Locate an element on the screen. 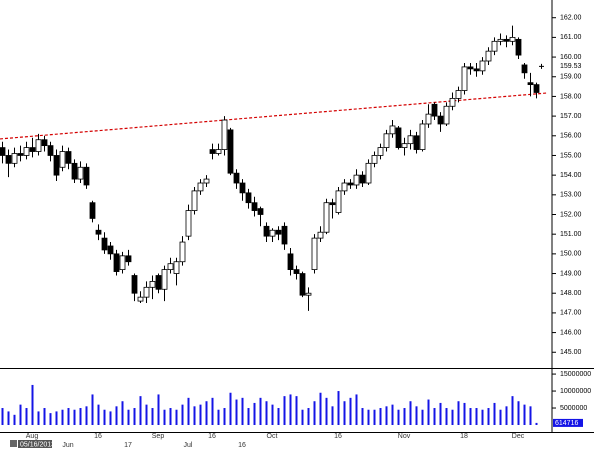  y-tick-label: 153.00 is located at coordinates (571, 195).